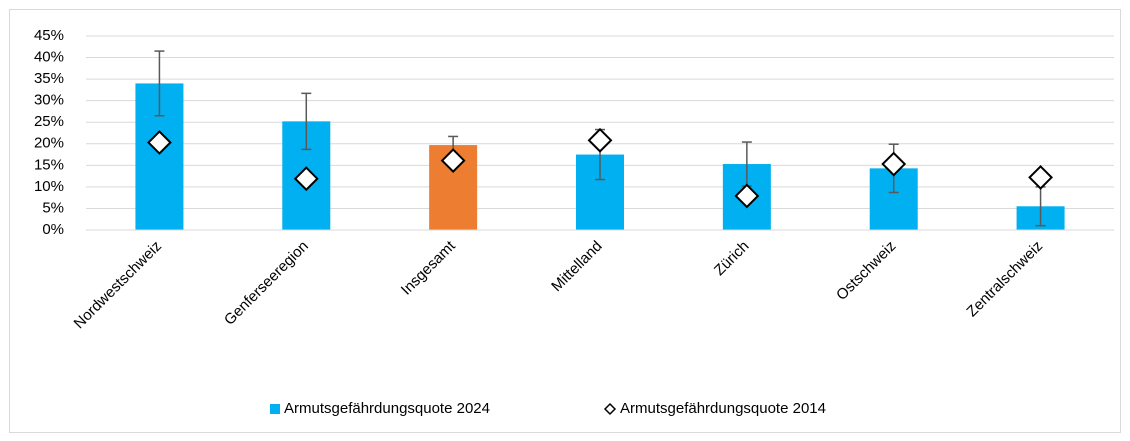 Image resolution: width=1130 pixels, height=441 pixels. Describe the element at coordinates (49, 186) in the screenshot. I see `y-tick-label: 10%` at that location.